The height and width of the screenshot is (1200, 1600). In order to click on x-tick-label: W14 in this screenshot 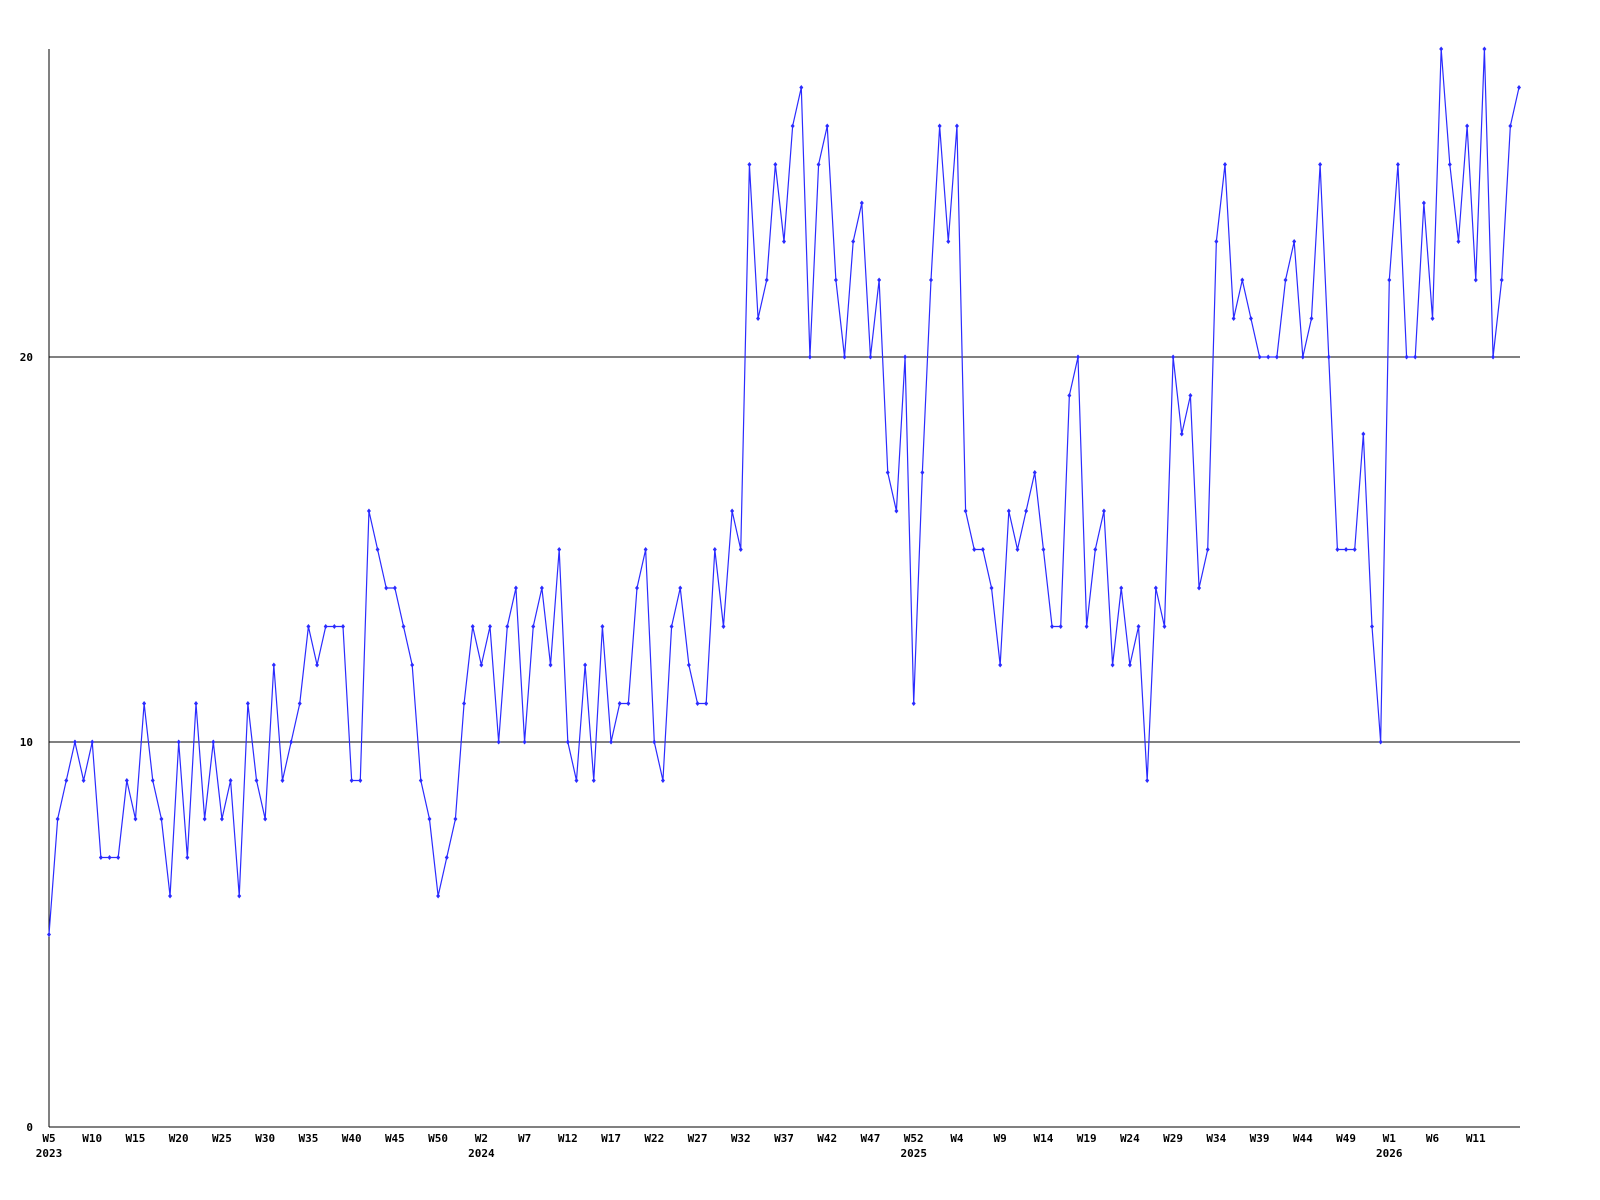, I will do `click(1043, 1138)`.